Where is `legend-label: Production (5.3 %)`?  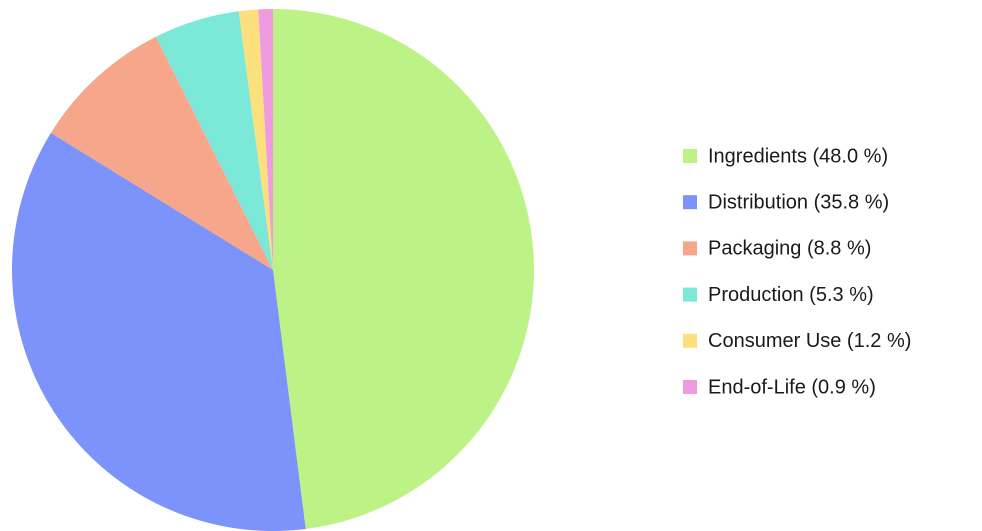 legend-label: Production (5.3 %) is located at coordinates (791, 295).